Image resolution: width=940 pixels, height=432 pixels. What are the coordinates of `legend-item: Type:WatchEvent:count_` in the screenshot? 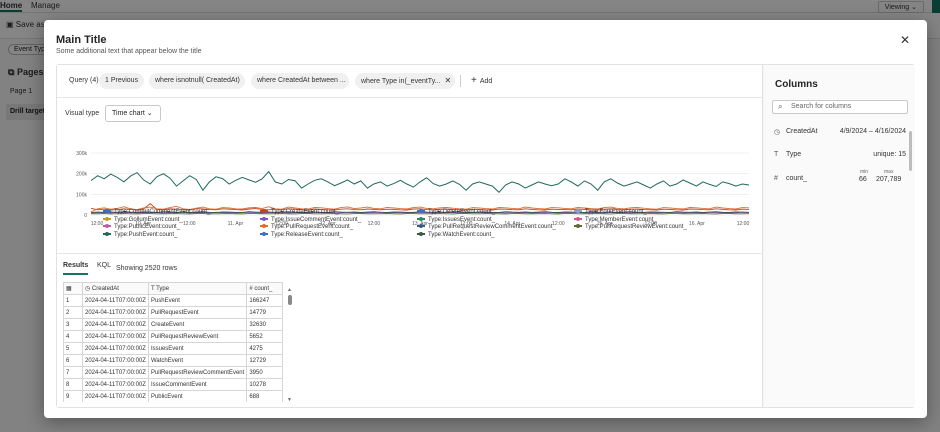 It's located at (455, 235).